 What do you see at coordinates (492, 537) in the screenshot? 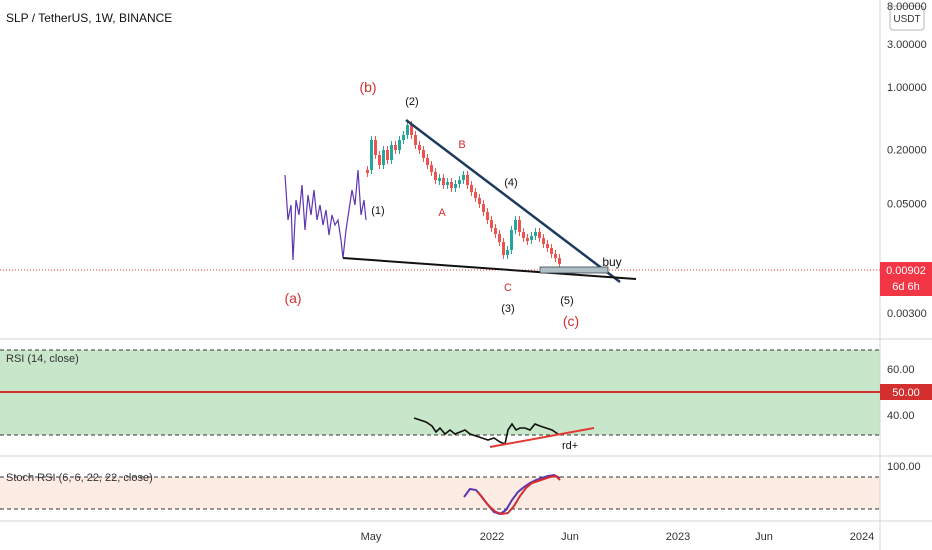
I see `time-tick-2022: 2022` at bounding box center [492, 537].